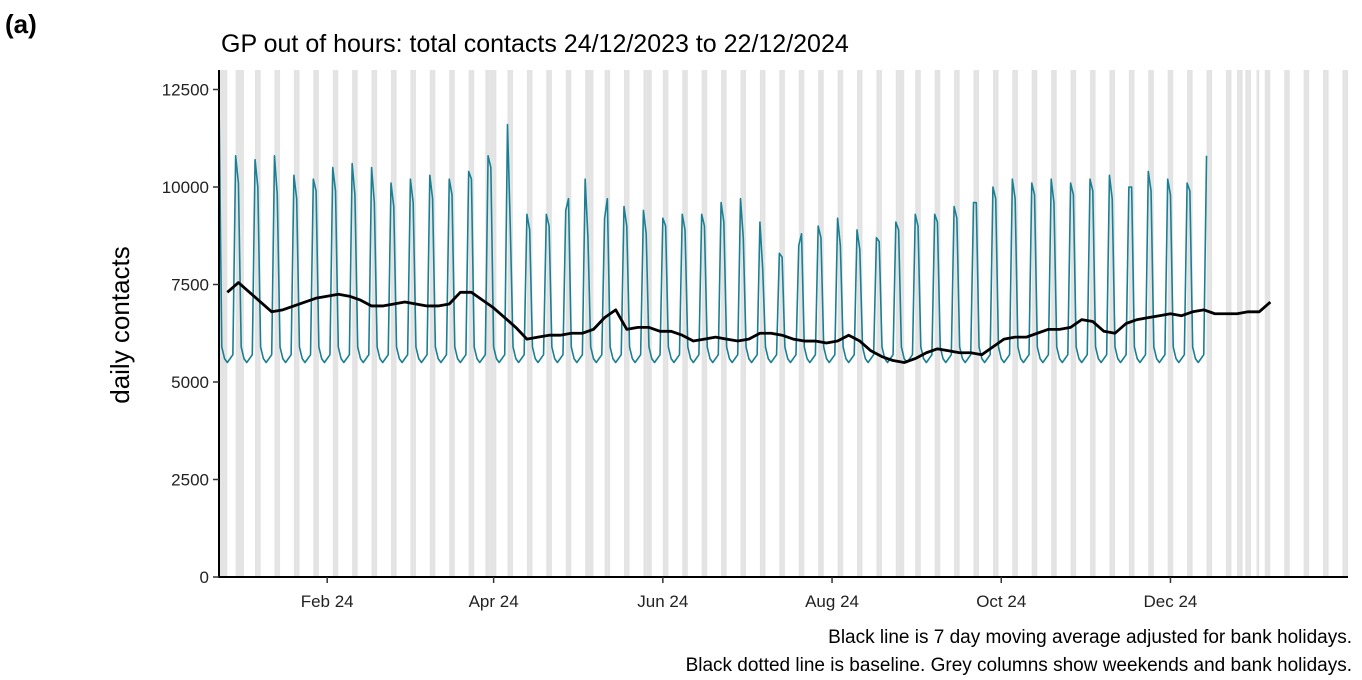  What do you see at coordinates (21, 24) in the screenshot?
I see `panel-label: (a)` at bounding box center [21, 24].